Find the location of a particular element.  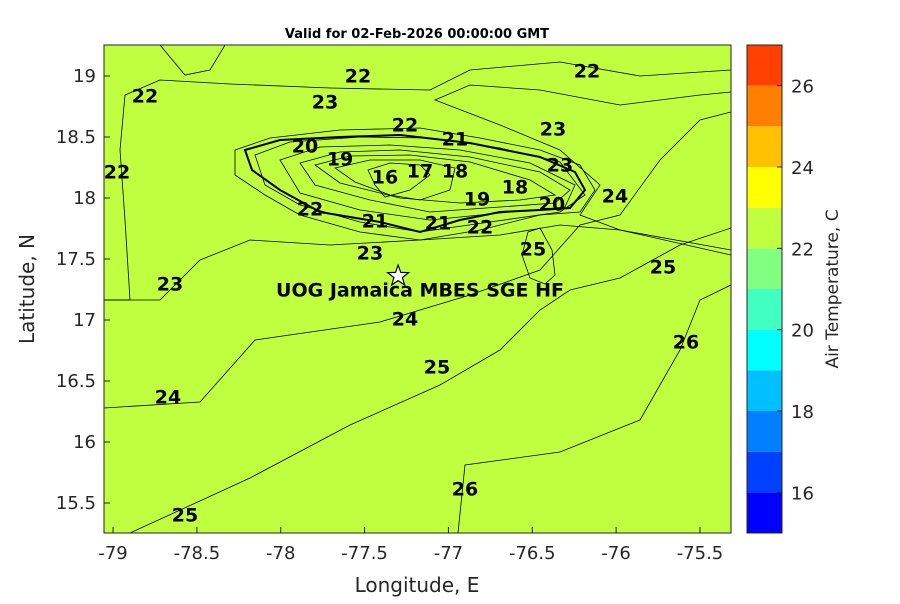

colorbar-tick-label: 20 is located at coordinates (802, 331).